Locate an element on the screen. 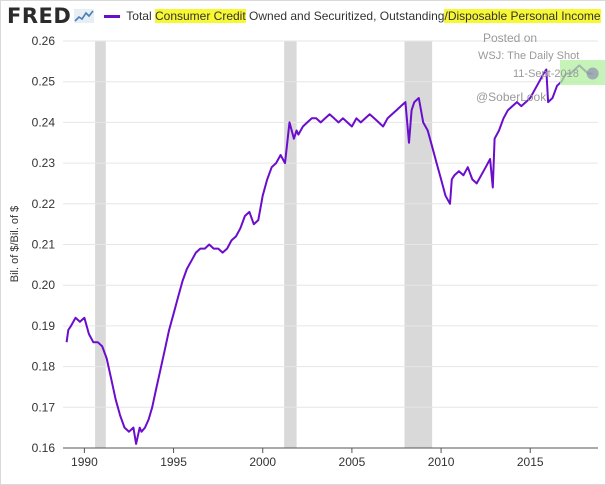 This screenshot has height=485, width=606. y-tick-label: 0.21 is located at coordinates (44, 245).